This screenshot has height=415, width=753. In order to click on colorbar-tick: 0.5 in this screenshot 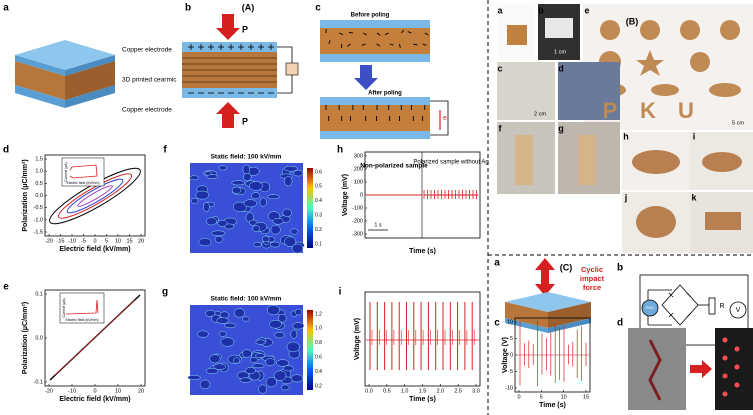, I will do `click(318, 187)`.